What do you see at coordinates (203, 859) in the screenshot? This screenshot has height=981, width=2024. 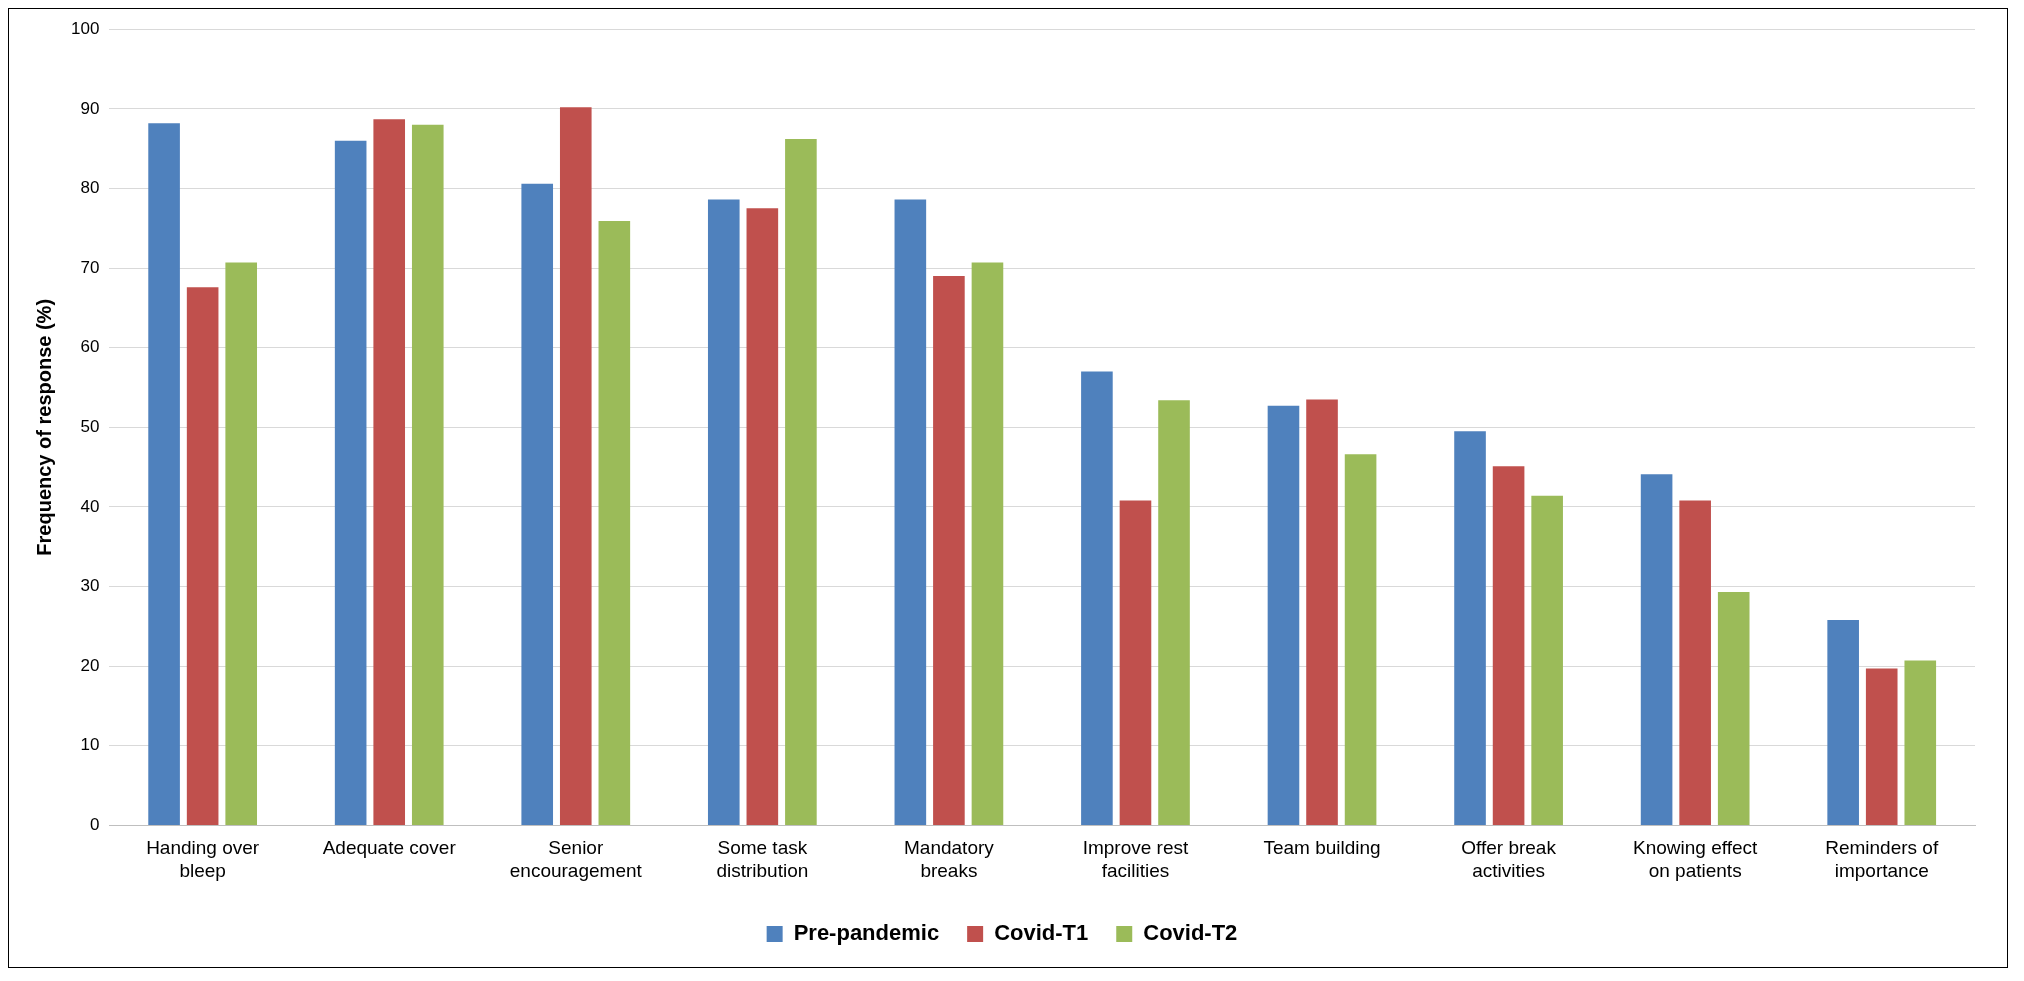 I see `x-tick-label: Handing over bleep` at bounding box center [203, 859].